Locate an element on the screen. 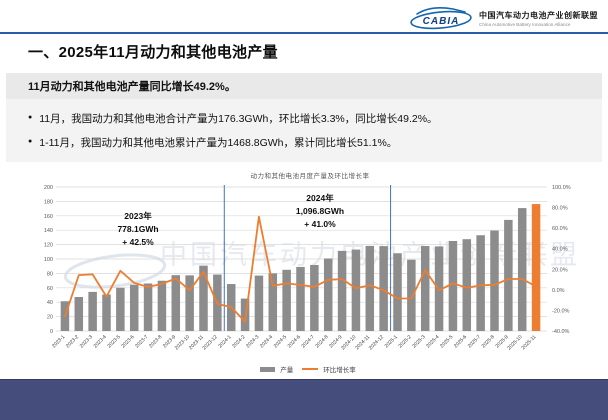 Image resolution: width=608 pixels, height=420 pixels. x-axis-tick-label: 2024-12 is located at coordinates (376, 342).